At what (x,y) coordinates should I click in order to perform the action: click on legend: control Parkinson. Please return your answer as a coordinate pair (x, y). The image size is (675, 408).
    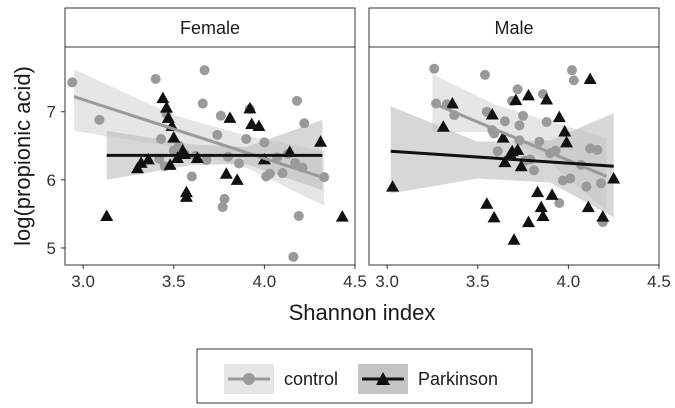
    Looking at the image, I should click on (364, 376).